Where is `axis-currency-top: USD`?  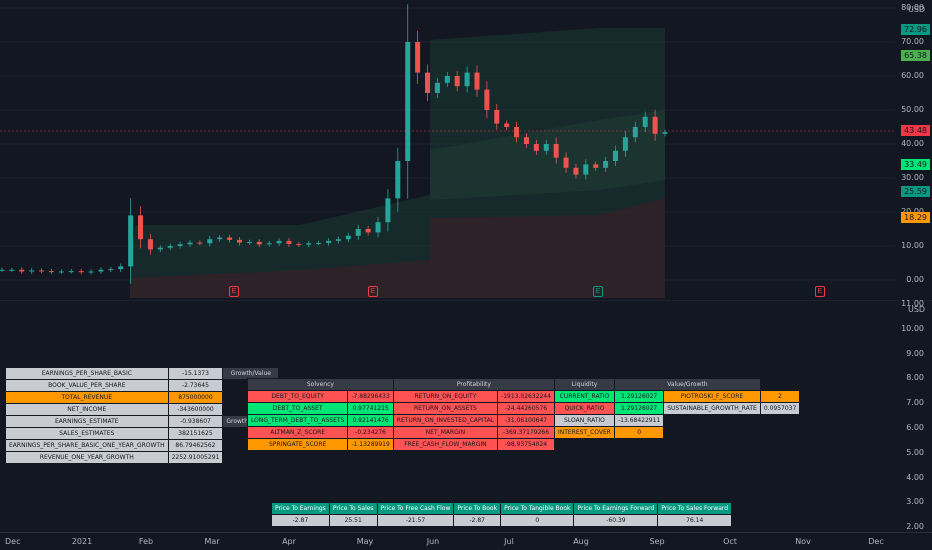
axis-currency-top: USD is located at coordinates (916, 9).